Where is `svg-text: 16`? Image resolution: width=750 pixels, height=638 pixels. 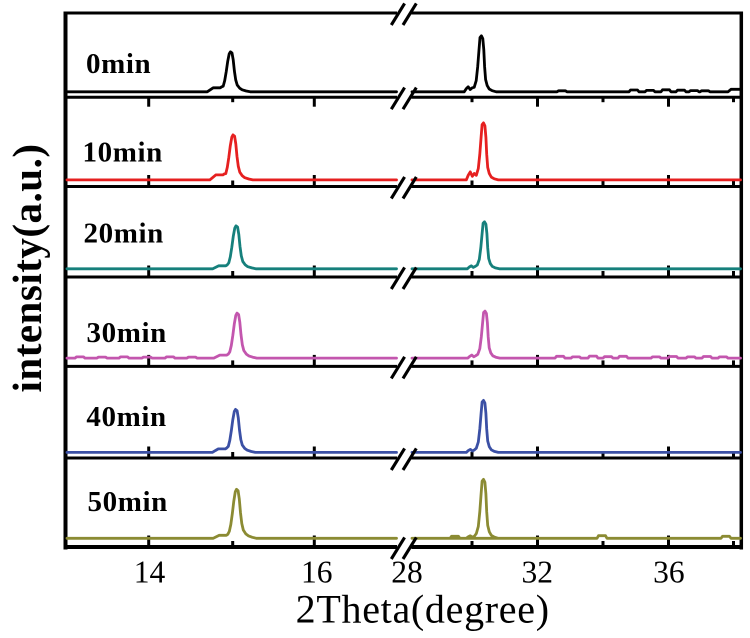
svg-text: 16 is located at coordinates (317, 571).